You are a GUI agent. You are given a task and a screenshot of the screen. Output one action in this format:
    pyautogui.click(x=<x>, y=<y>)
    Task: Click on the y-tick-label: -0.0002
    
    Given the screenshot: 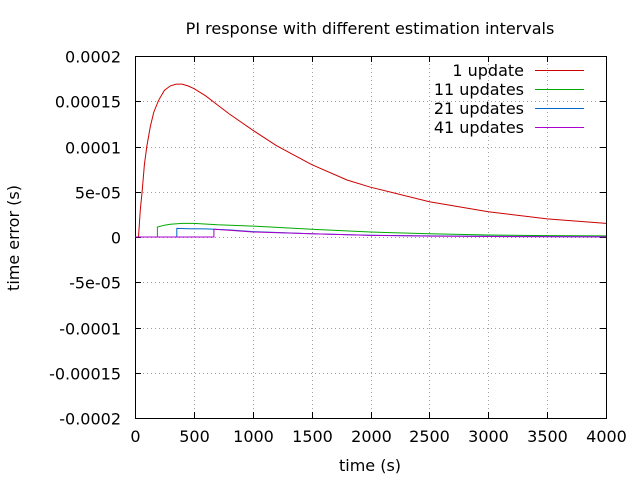 What is the action you would take?
    pyautogui.click(x=90, y=419)
    